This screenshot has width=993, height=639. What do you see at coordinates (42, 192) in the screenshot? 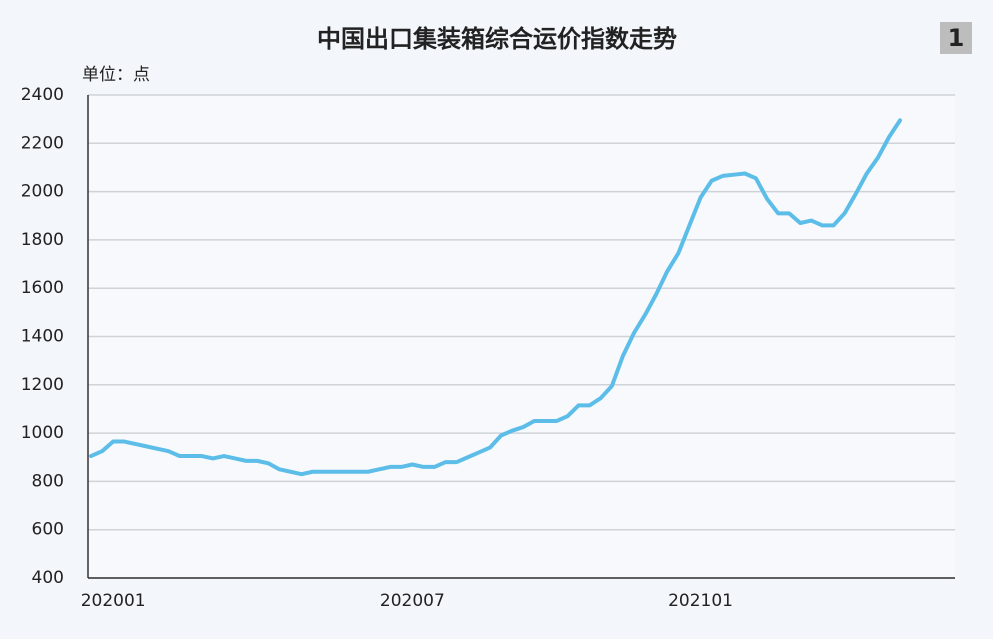
I see `y-tick-label: 2000` at bounding box center [42, 192].